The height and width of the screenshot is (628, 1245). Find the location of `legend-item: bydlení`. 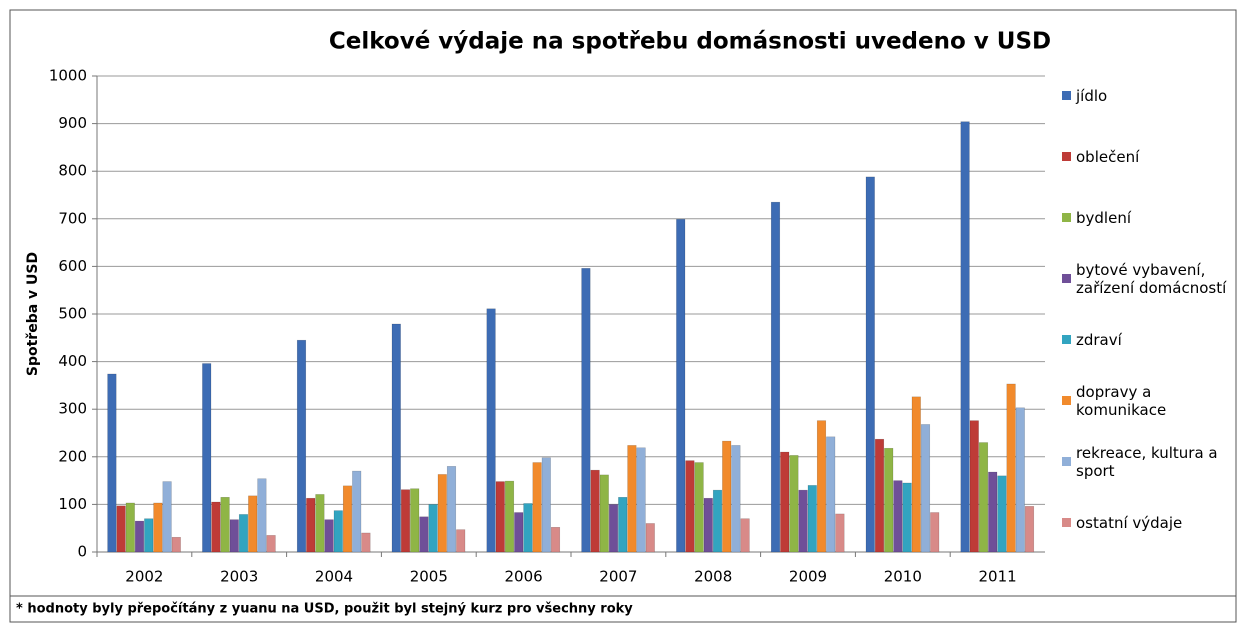

legend-item: bydlení is located at coordinates (1147, 217).